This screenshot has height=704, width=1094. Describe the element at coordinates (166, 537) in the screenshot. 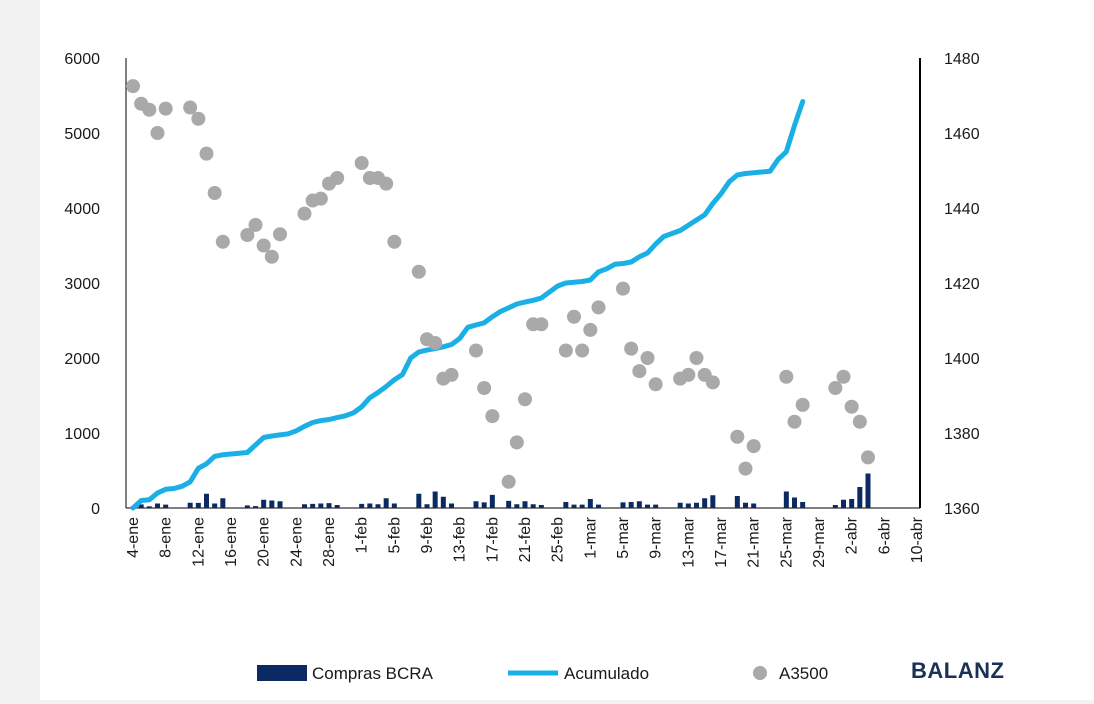

I see `x-tick-label: 8-ene` at that location.